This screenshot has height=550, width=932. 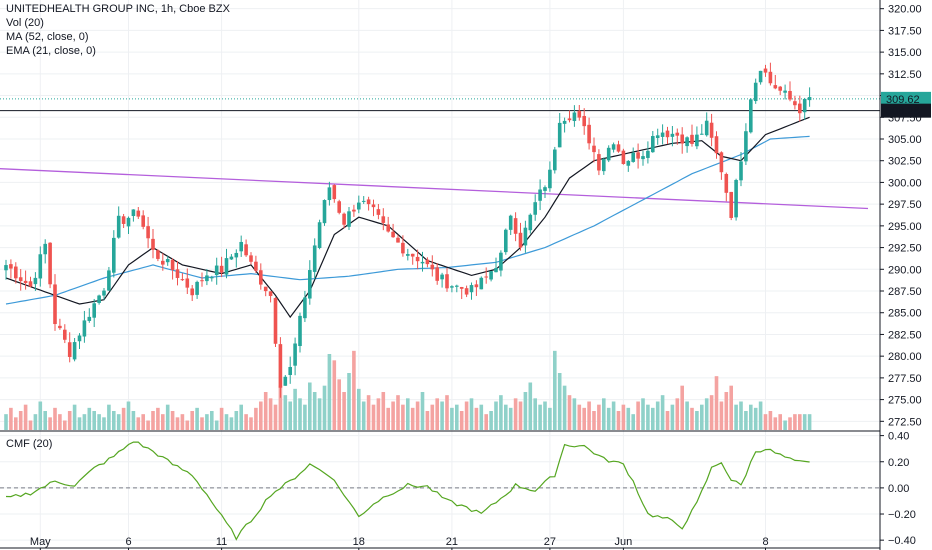 I want to click on cmf-tick-label: −0.20, so click(x=902, y=515).